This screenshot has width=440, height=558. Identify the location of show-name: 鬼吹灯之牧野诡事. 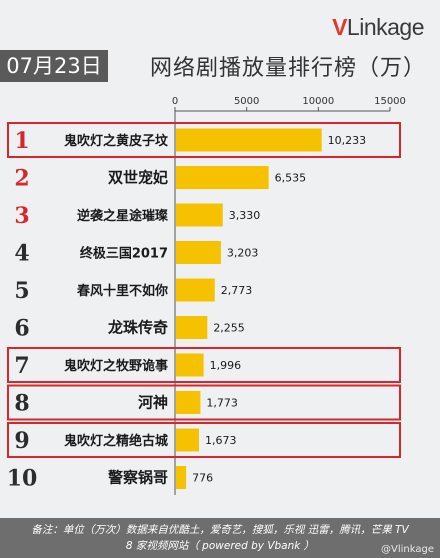
(116, 366).